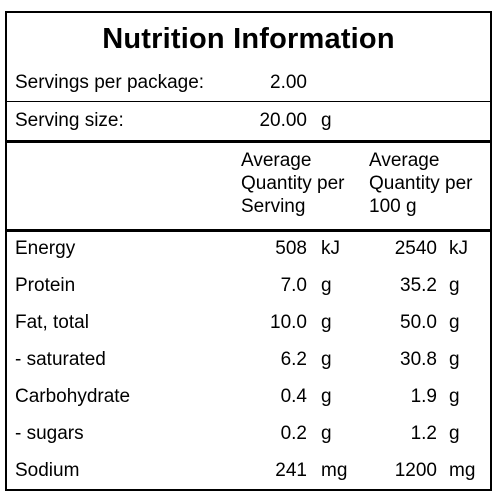  What do you see at coordinates (45, 248) in the screenshot?
I see `nutrient-name: Energy` at bounding box center [45, 248].